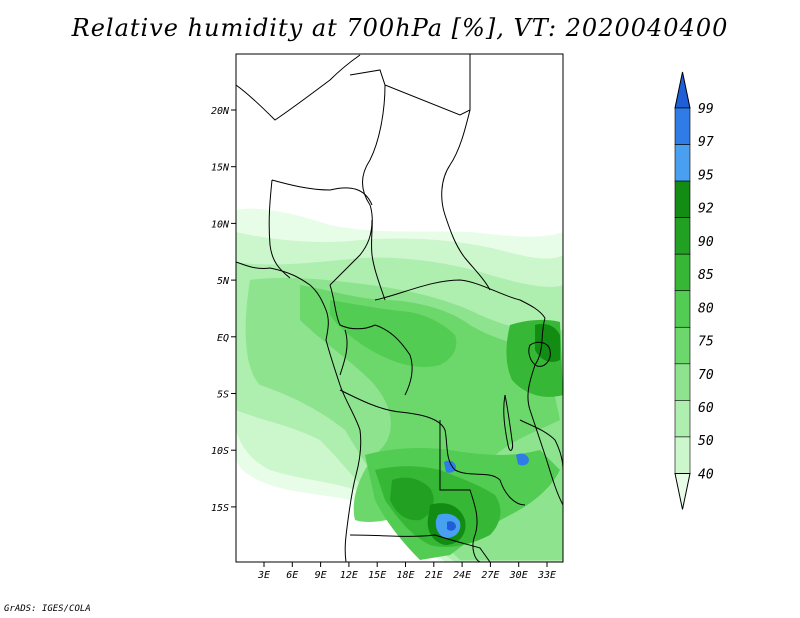 Image resolution: width=800 pixels, height=618 pixels. What do you see at coordinates (299, 411) in the screenshot?
I see `coastline` at bounding box center [299, 411].